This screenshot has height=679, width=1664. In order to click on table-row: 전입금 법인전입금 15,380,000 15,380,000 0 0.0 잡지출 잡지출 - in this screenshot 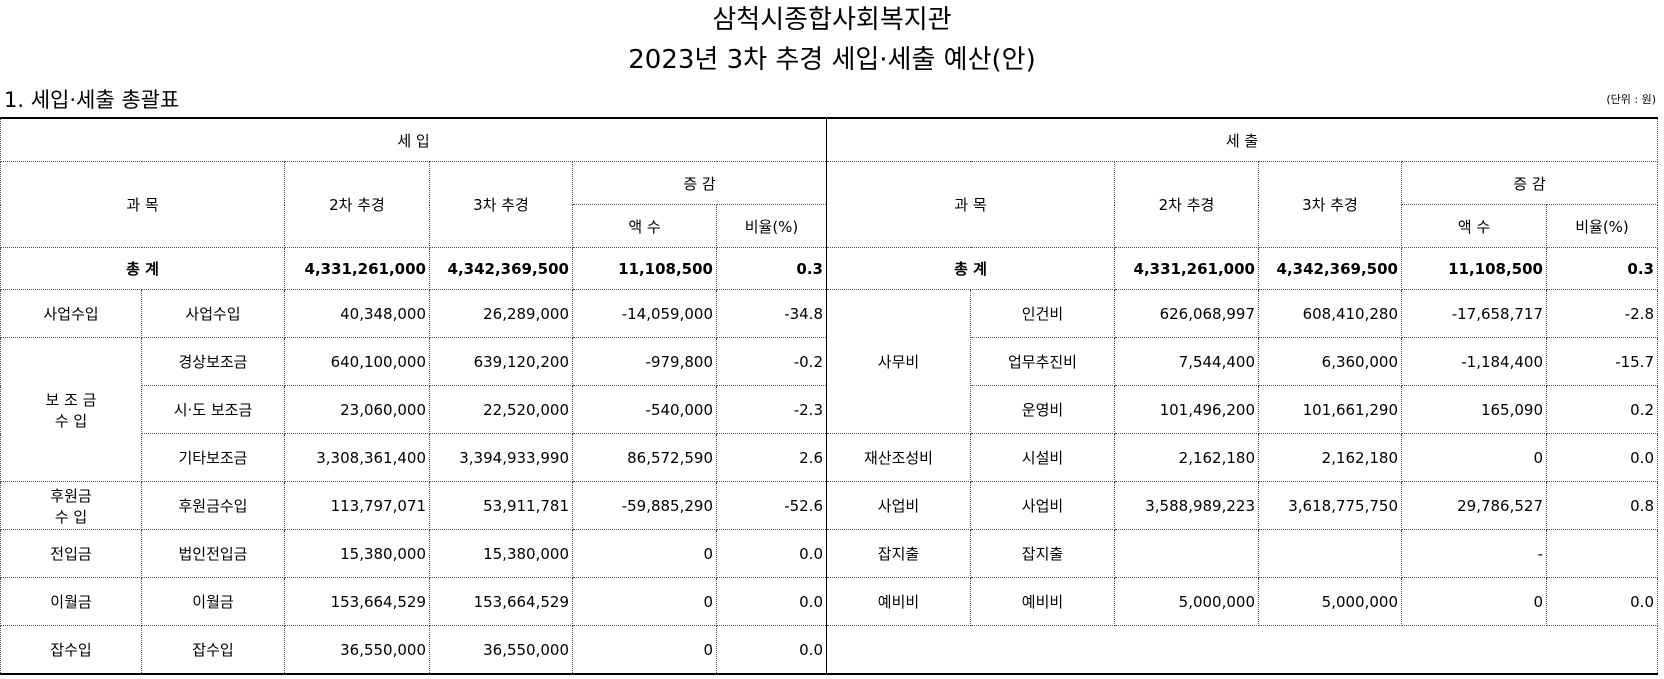, I will do `click(829, 553)`.